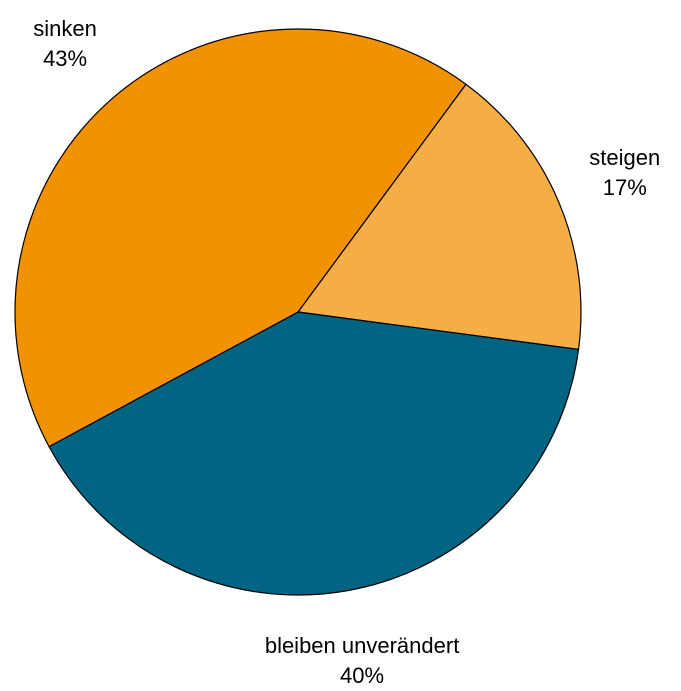 Image resolution: width=681 pixels, height=691 pixels. I want to click on slice-label: bleiben unverändert, so click(362, 645).